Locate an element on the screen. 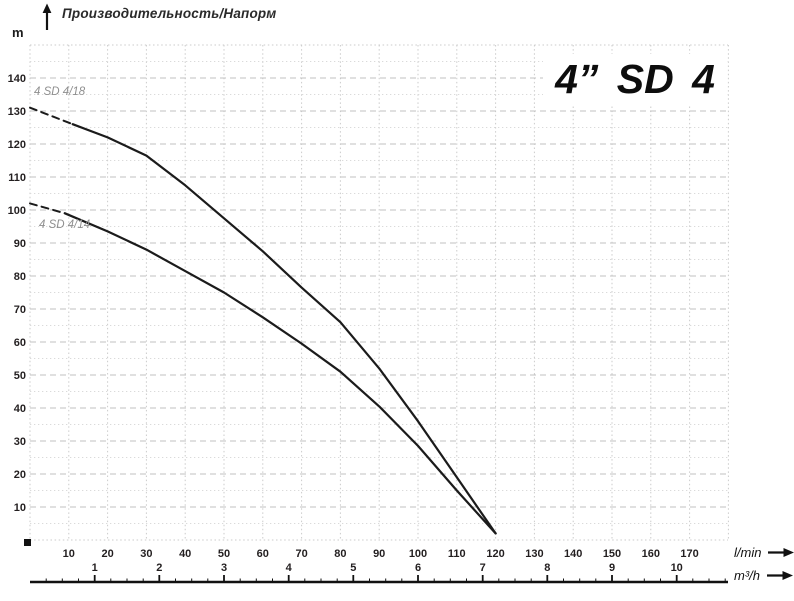 The image size is (794, 601). y-axis-tick-label: 70 is located at coordinates (20, 310).